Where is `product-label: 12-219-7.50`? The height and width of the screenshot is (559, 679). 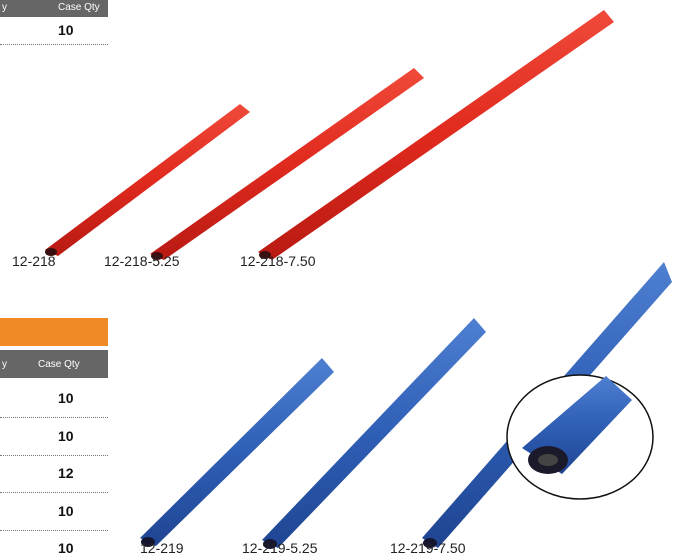 product-label: 12-219-7.50 is located at coordinates (428, 548).